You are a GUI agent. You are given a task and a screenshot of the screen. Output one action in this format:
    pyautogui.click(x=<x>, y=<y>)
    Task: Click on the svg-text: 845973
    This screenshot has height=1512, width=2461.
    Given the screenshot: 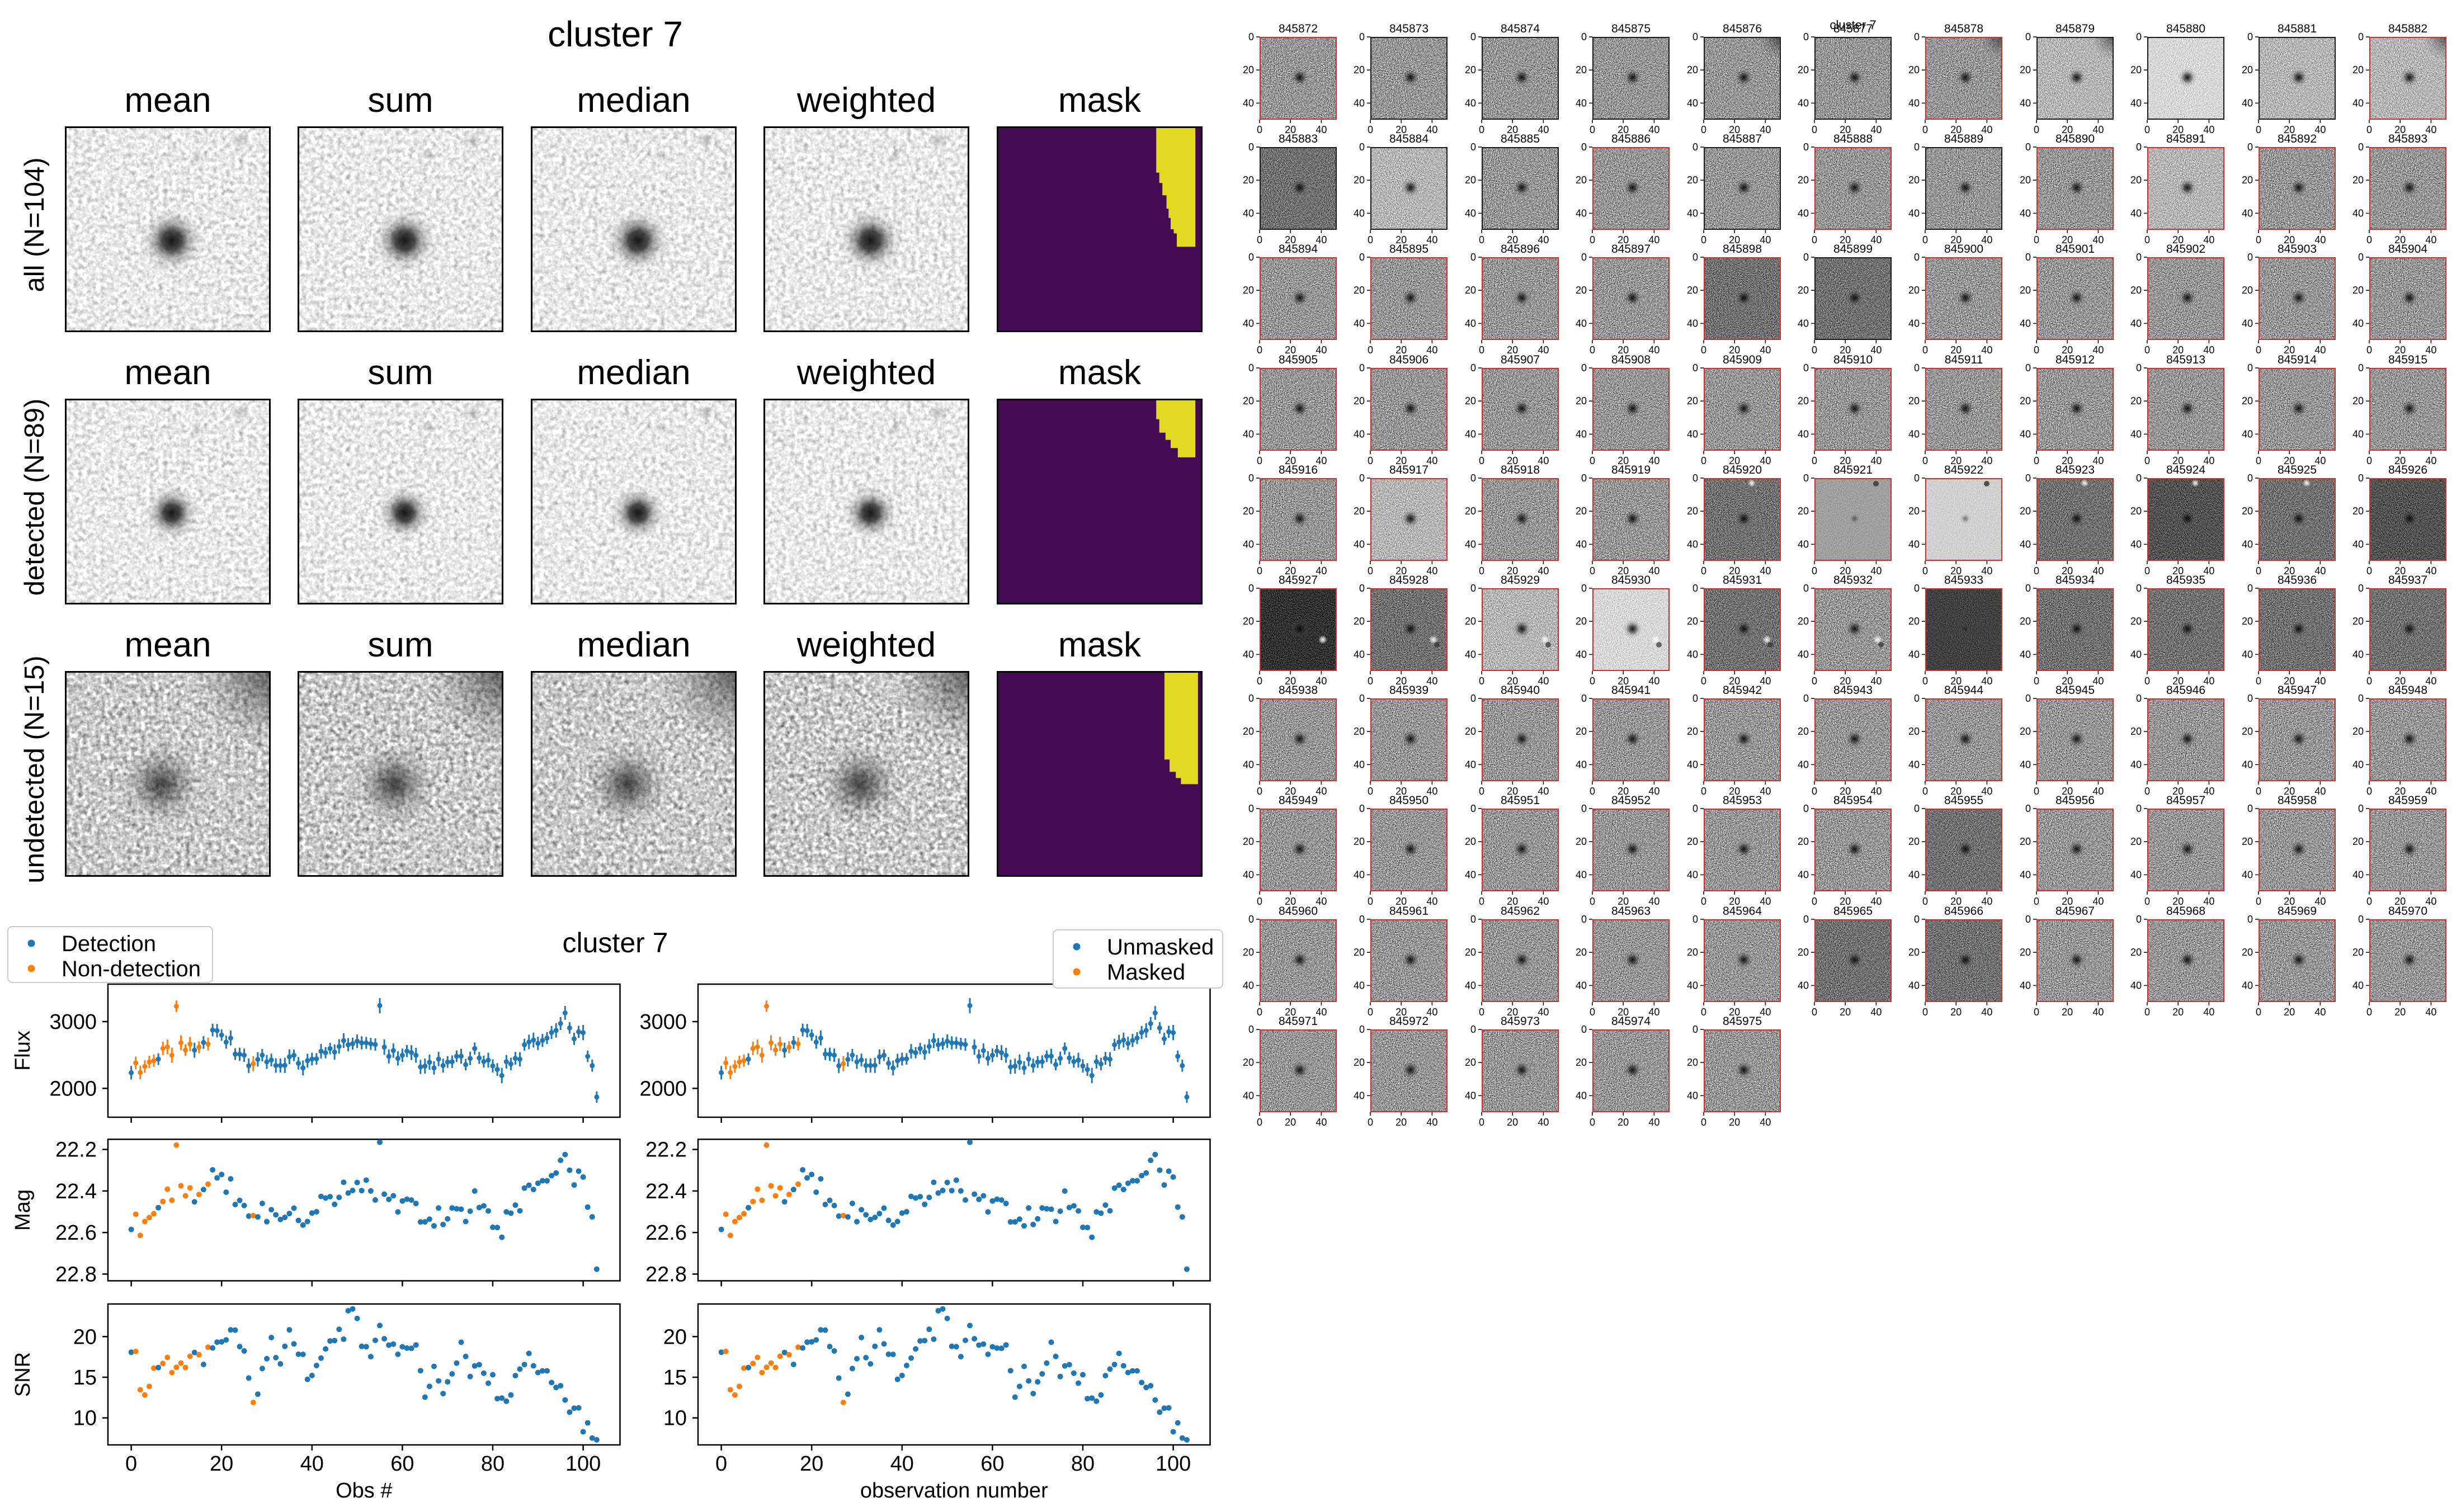 What is the action you would take?
    pyautogui.click(x=1520, y=1021)
    